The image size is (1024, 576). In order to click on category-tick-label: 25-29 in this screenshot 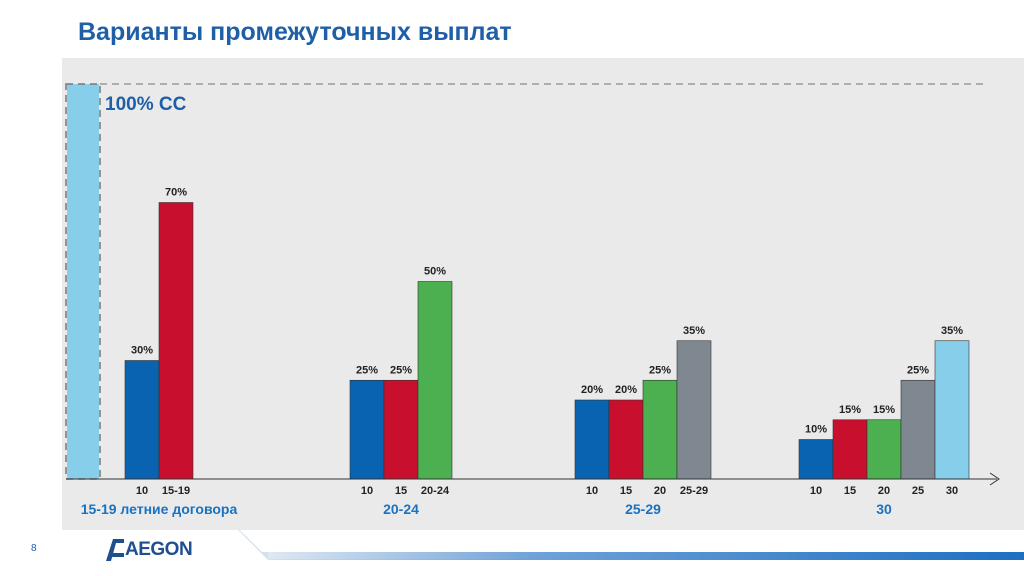, I will do `click(694, 491)`.